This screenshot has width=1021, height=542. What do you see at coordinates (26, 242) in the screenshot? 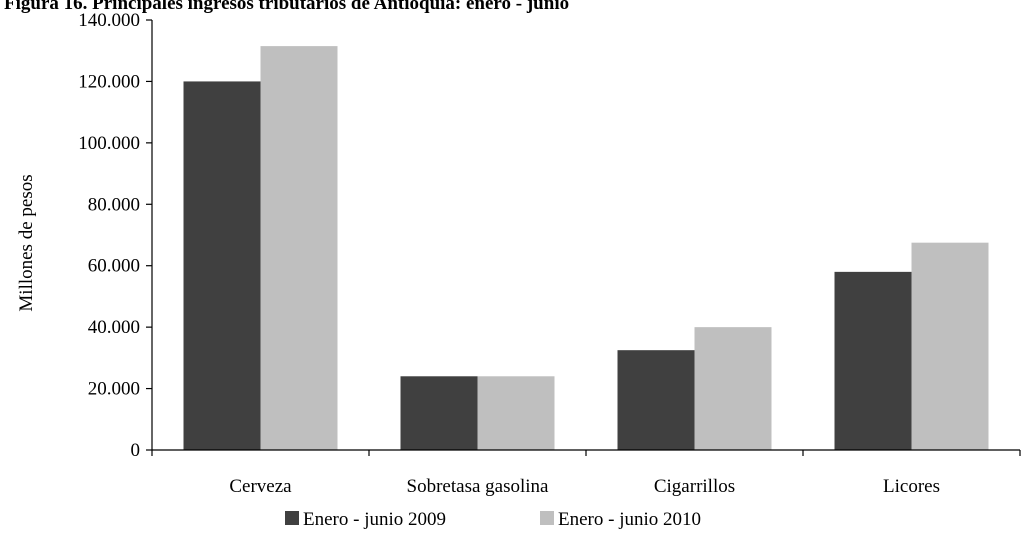
I see `y-axis-title: Millones de pesos` at bounding box center [26, 242].